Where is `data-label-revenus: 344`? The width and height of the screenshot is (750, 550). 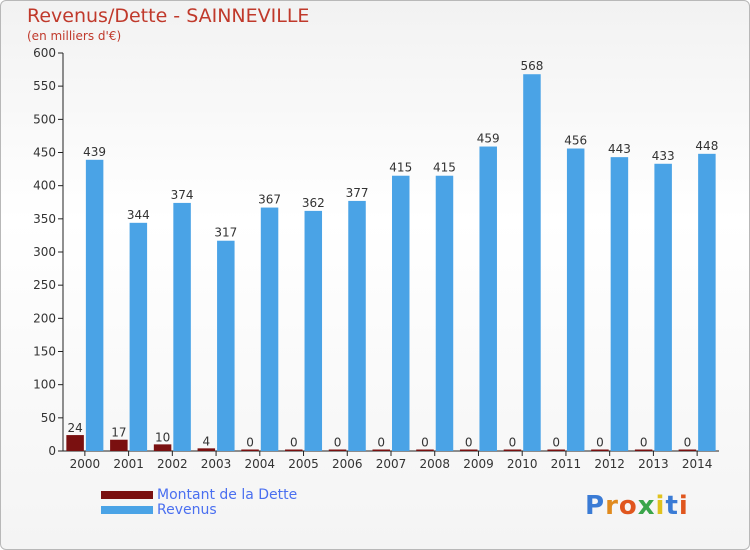 data-label-revenus: 344 is located at coordinates (138, 215).